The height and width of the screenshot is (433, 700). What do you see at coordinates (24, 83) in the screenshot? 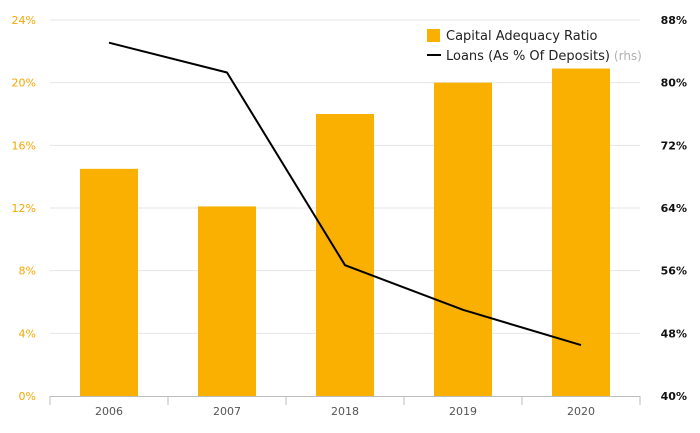
I see `y-left-tick-label: 20%` at bounding box center [24, 83].